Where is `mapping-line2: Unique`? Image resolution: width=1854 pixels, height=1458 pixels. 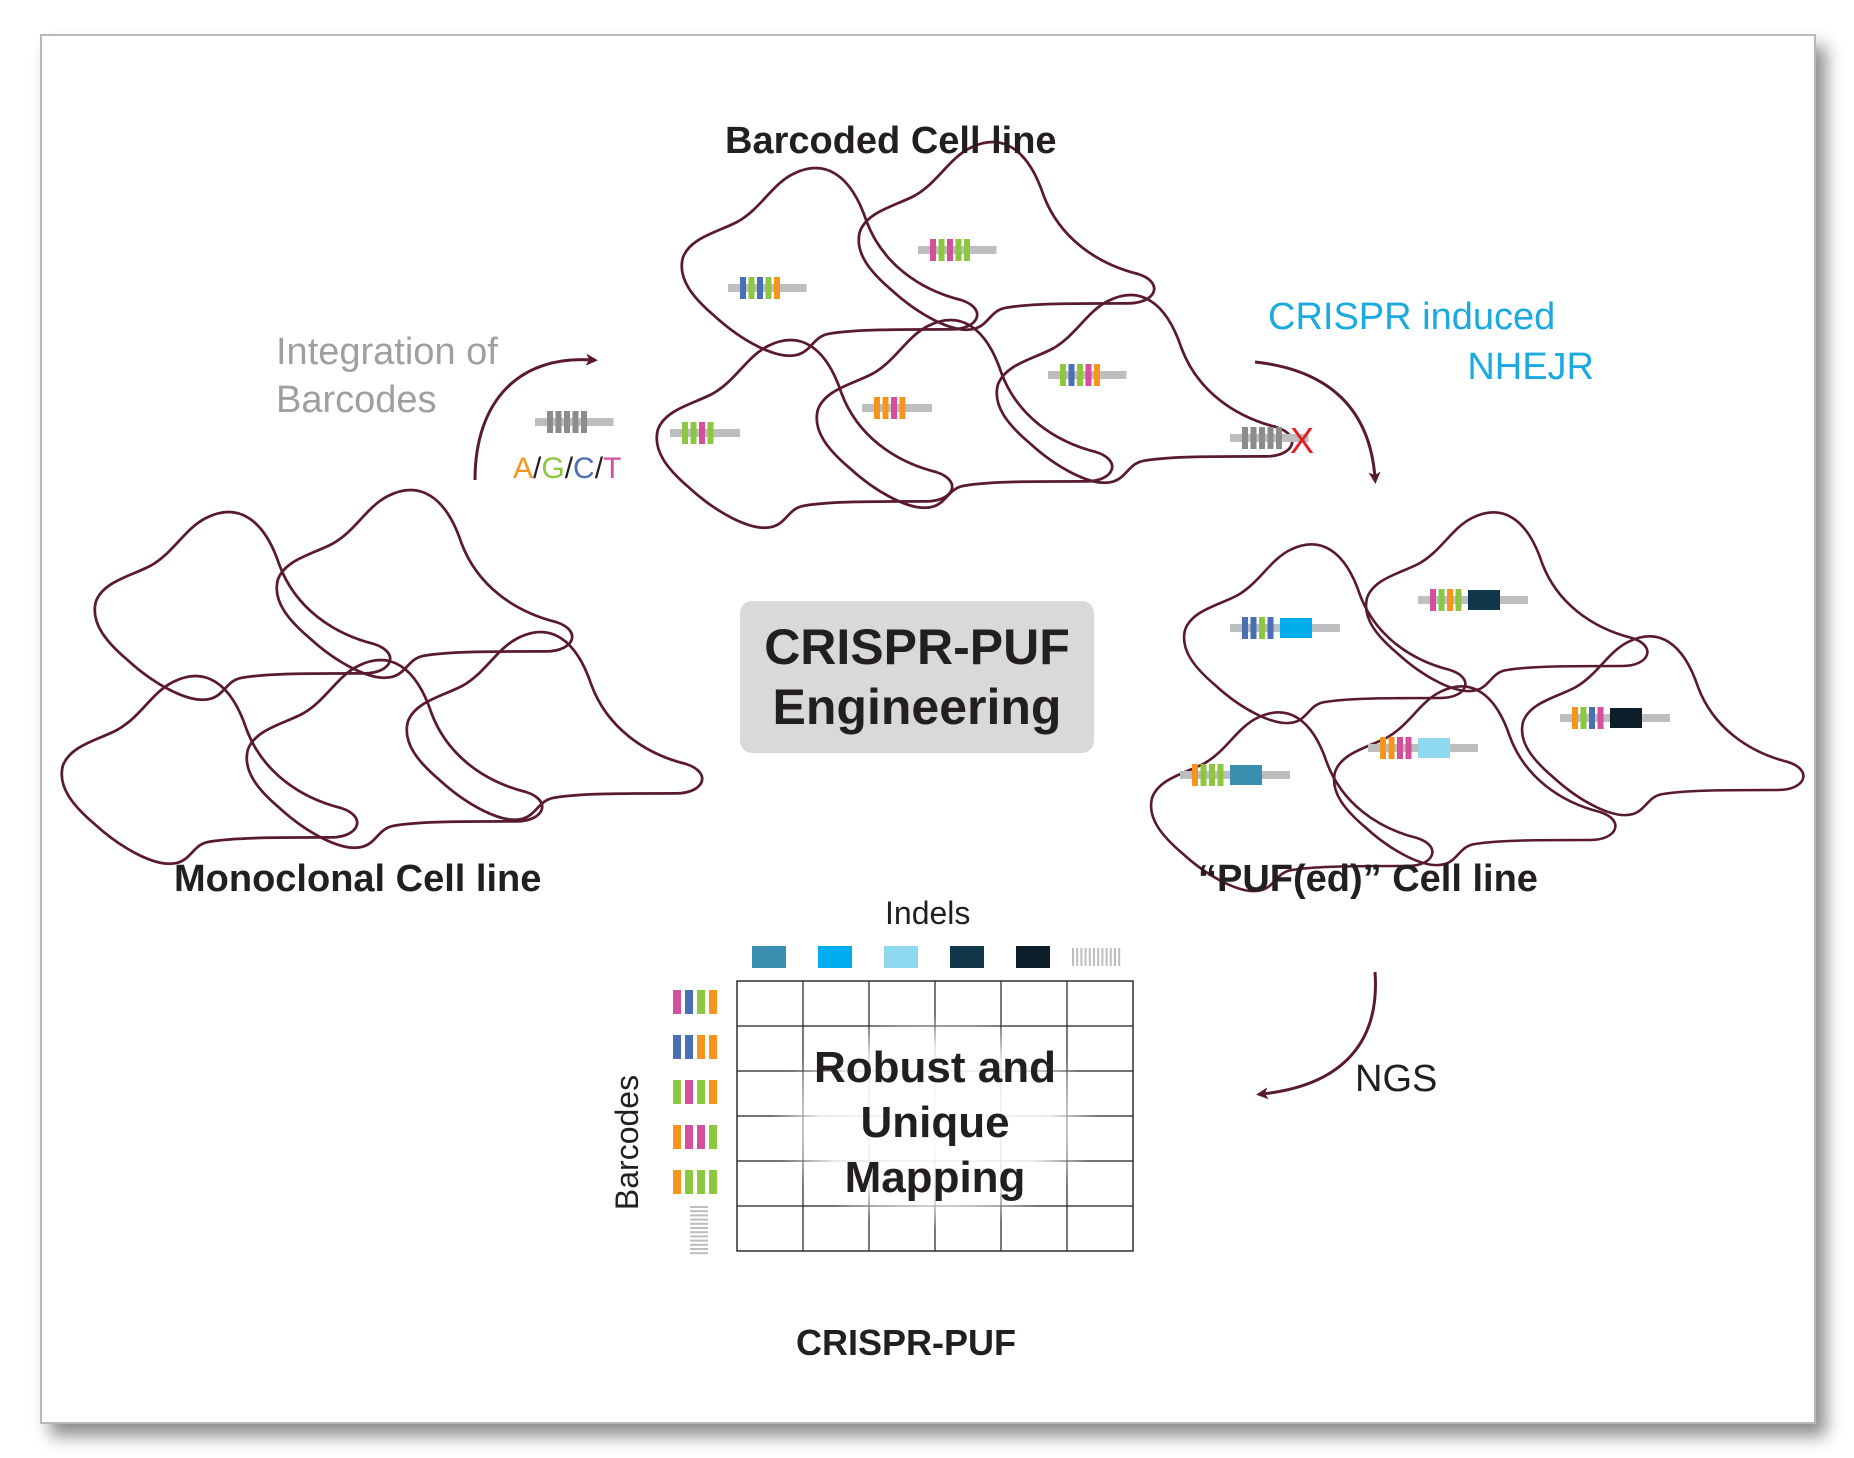
mapping-line2: Unique is located at coordinates (935, 1122).